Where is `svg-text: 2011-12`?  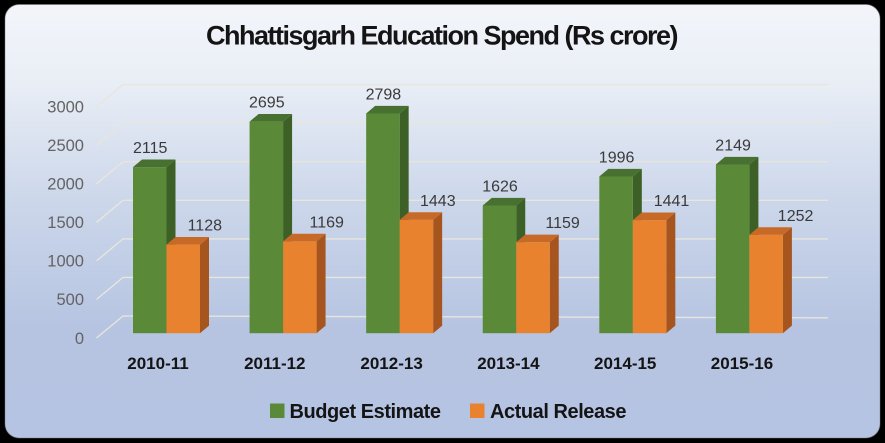
svg-text: 2011-12 is located at coordinates (274, 363).